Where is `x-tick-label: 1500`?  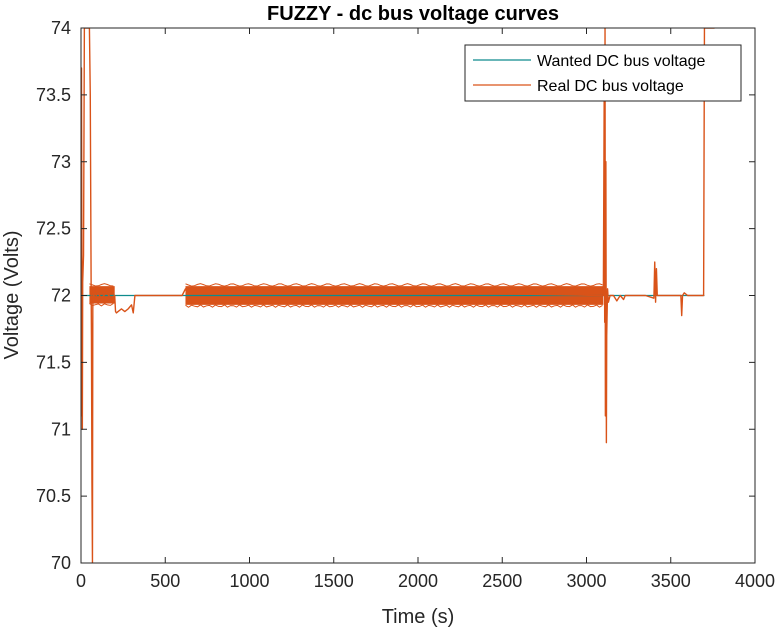
x-tick-label: 1500 is located at coordinates (334, 581).